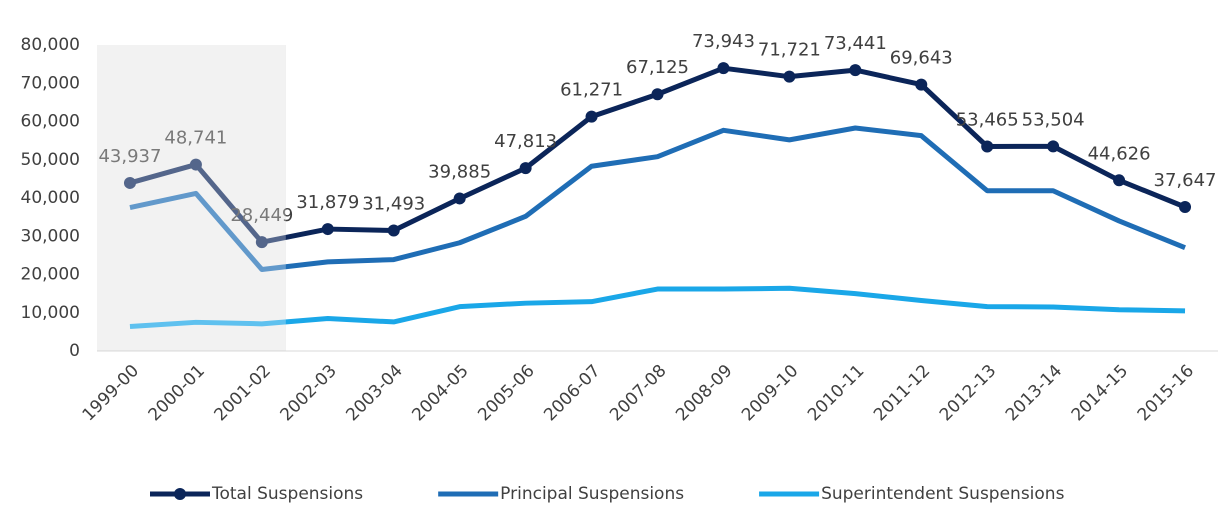 The height and width of the screenshot is (512, 1228). I want to click on x-tick-label: 2001-02, so click(243, 393).